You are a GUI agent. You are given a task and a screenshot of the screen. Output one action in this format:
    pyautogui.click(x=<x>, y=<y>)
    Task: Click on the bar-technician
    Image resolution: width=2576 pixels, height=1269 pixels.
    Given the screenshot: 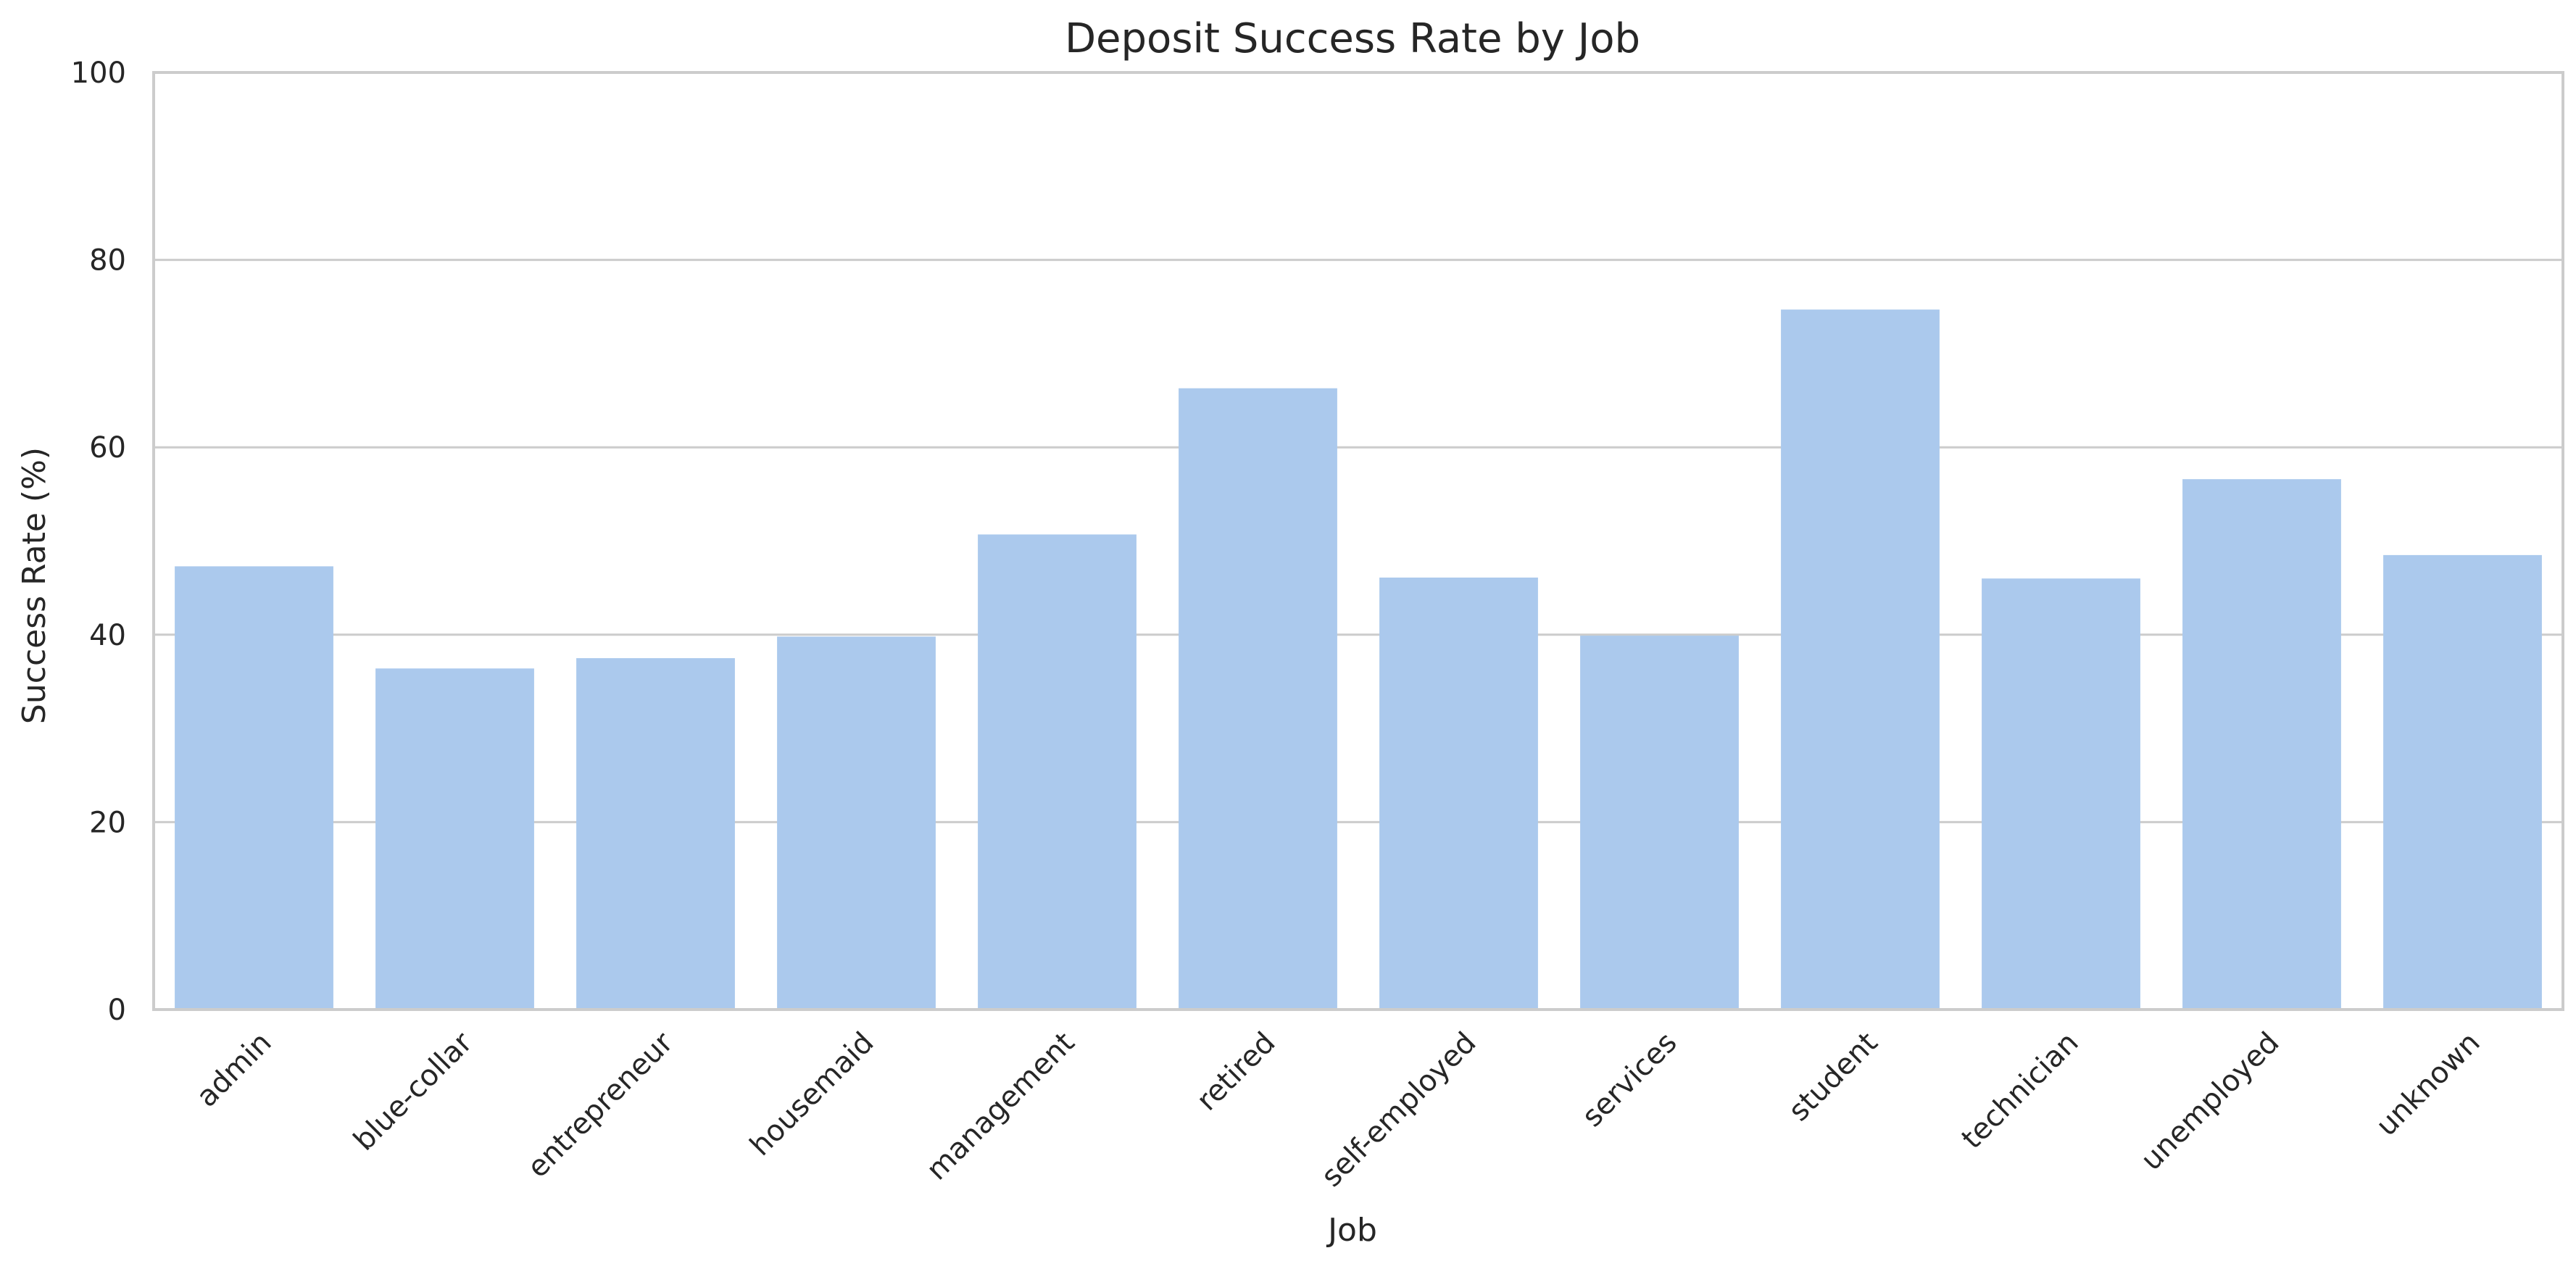 What is the action you would take?
    pyautogui.click(x=2061, y=794)
    